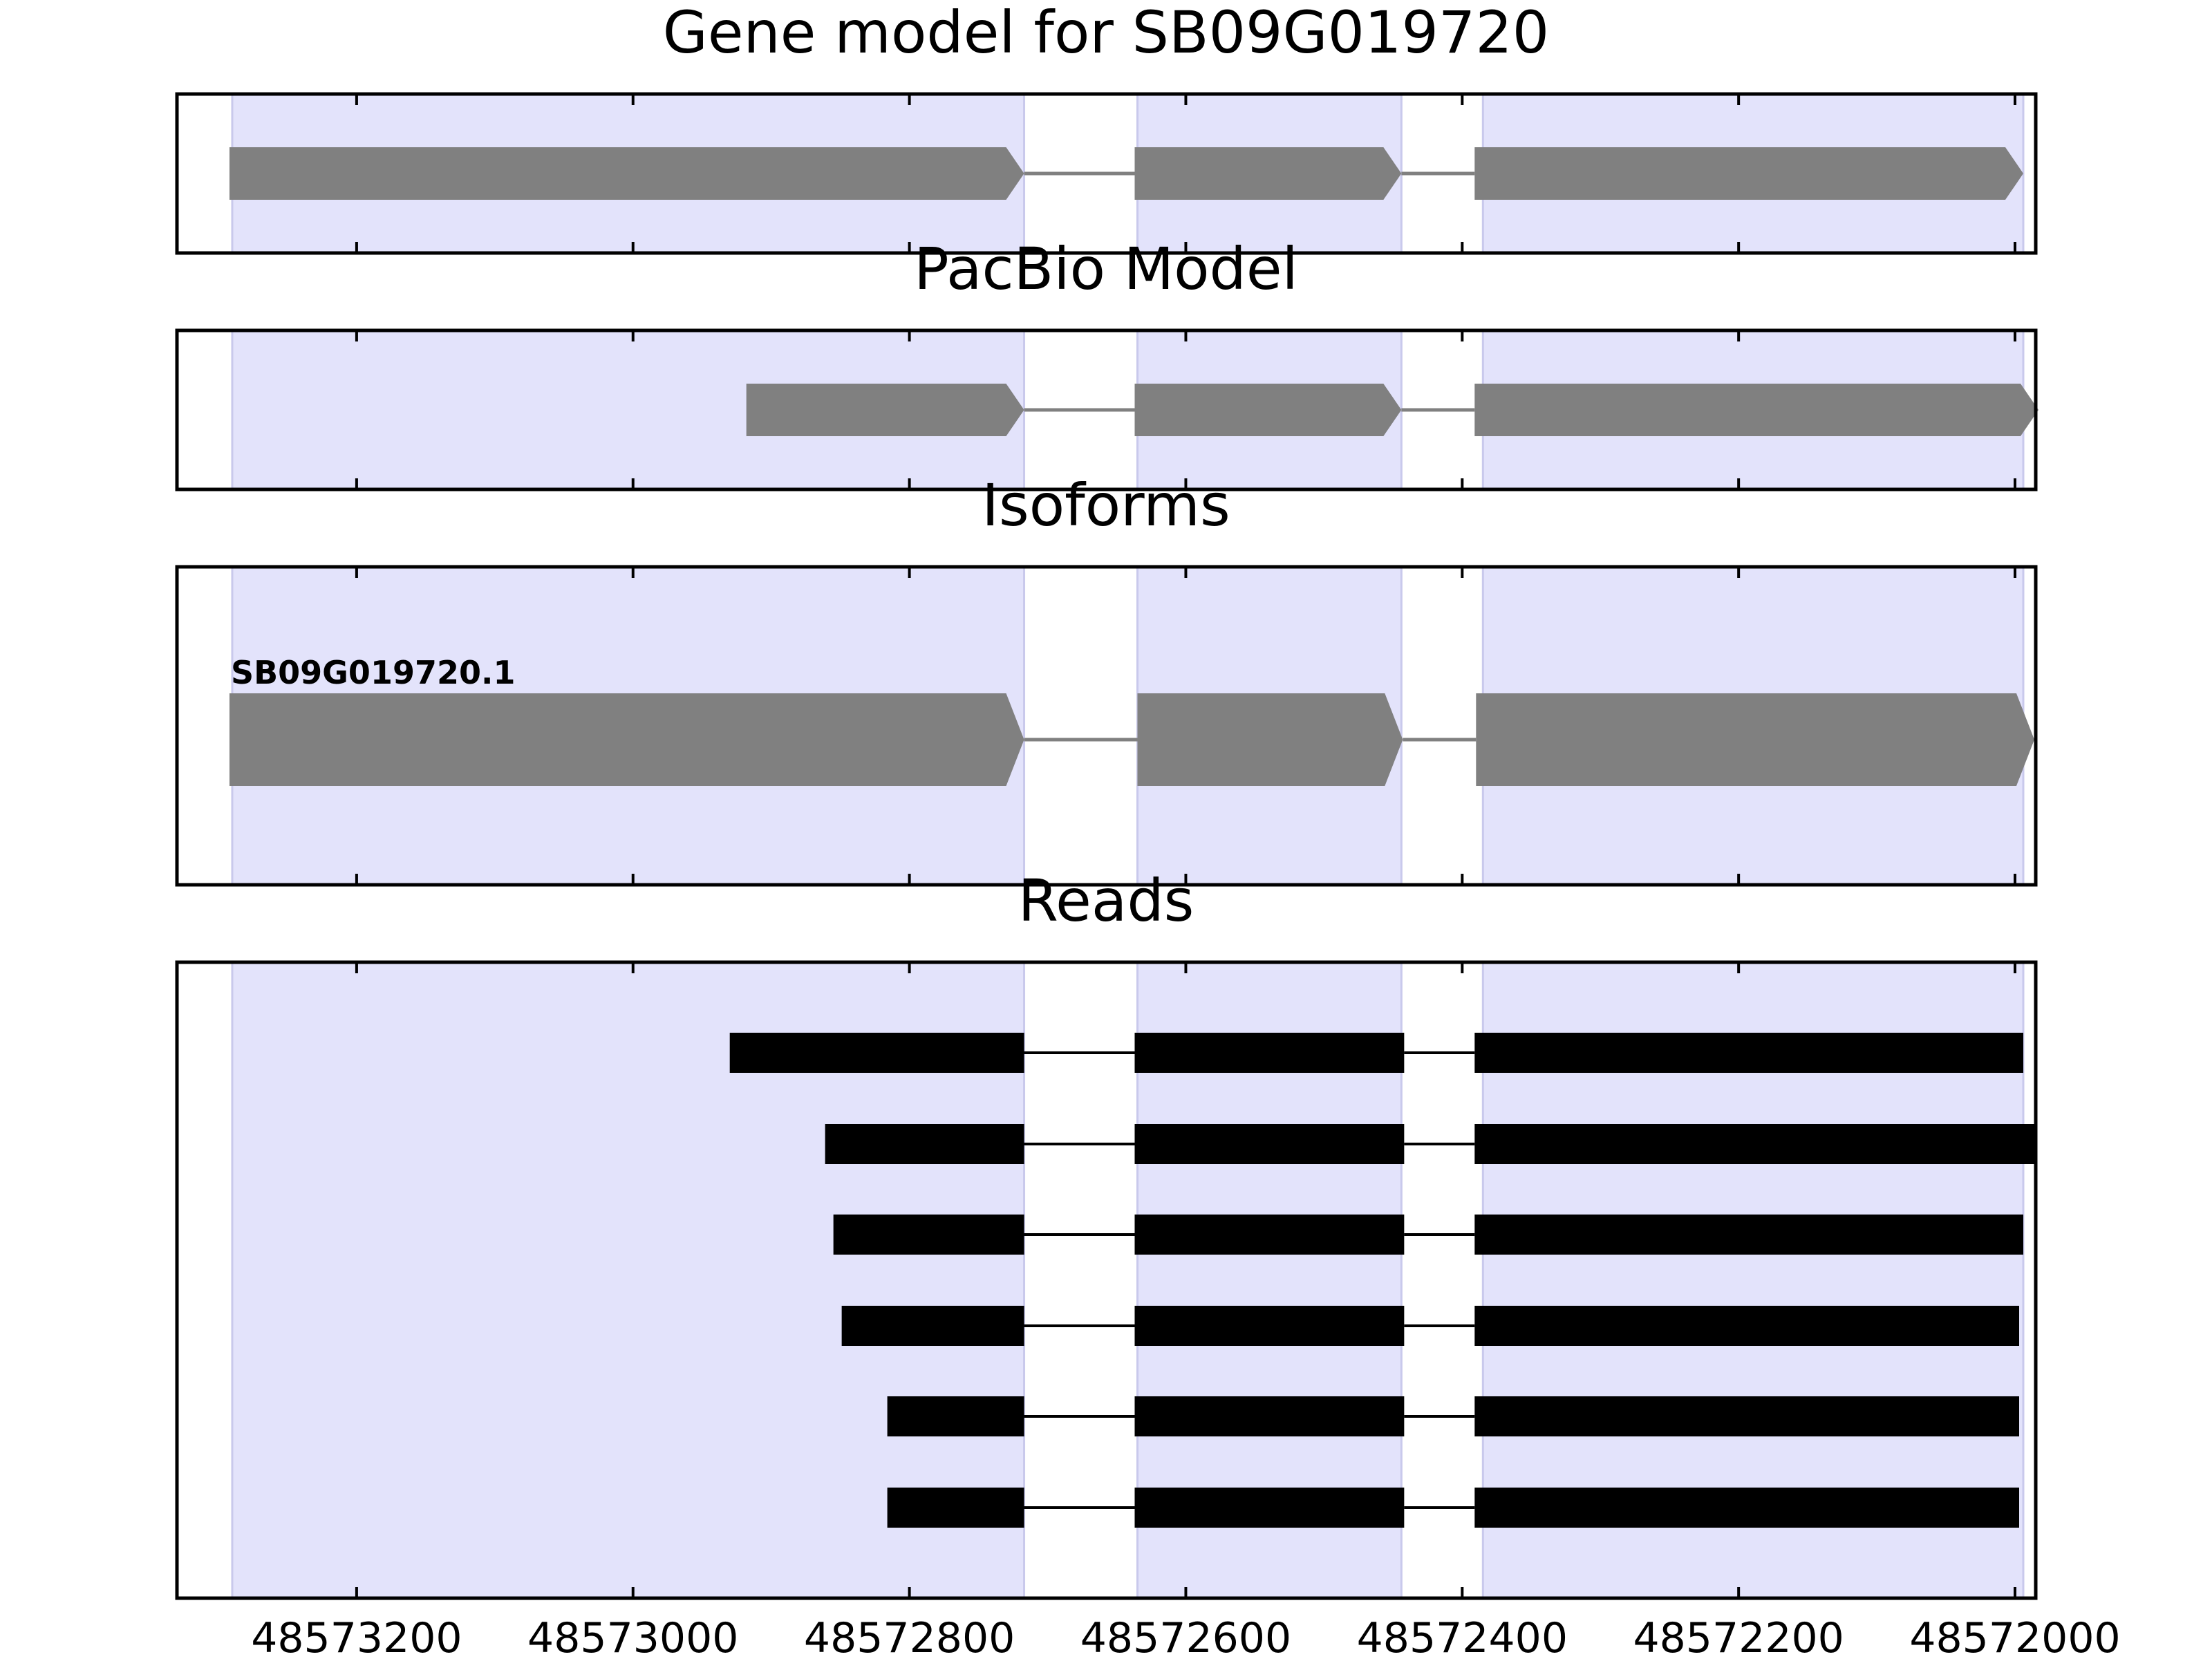 Image resolution: width=2212 pixels, height=1659 pixels. I want to click on x-tick-label: 48572000, so click(2014, 1637).